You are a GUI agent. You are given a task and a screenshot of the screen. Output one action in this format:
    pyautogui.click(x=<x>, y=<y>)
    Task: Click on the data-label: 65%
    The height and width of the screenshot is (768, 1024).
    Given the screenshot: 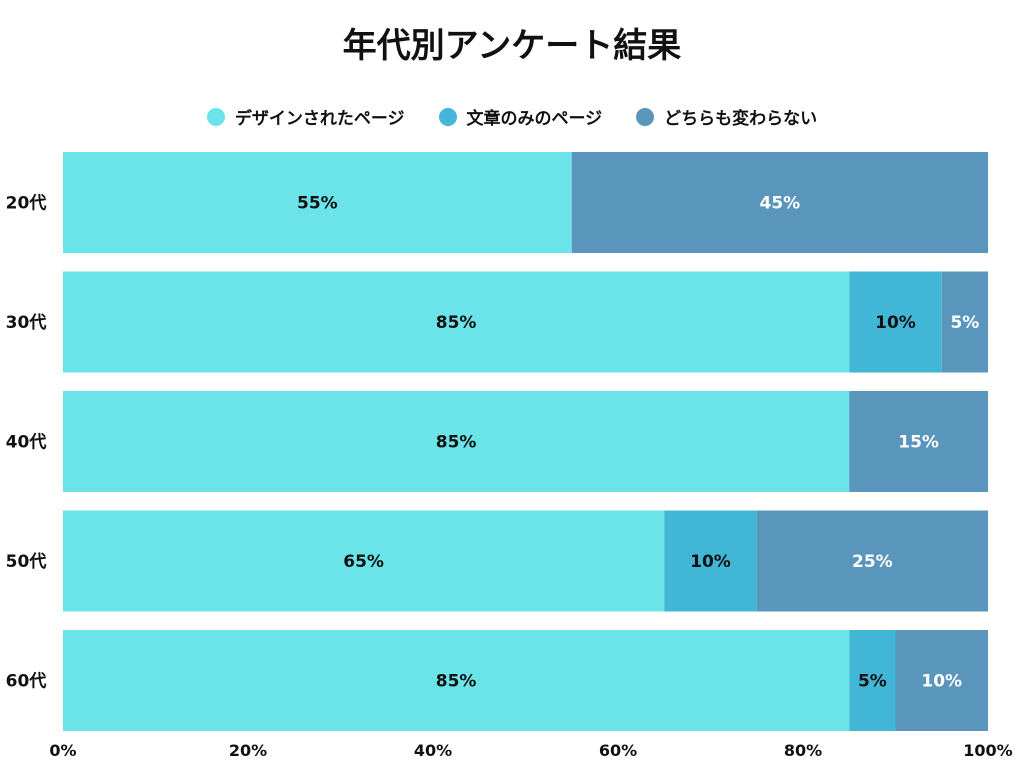 What is the action you would take?
    pyautogui.click(x=363, y=562)
    